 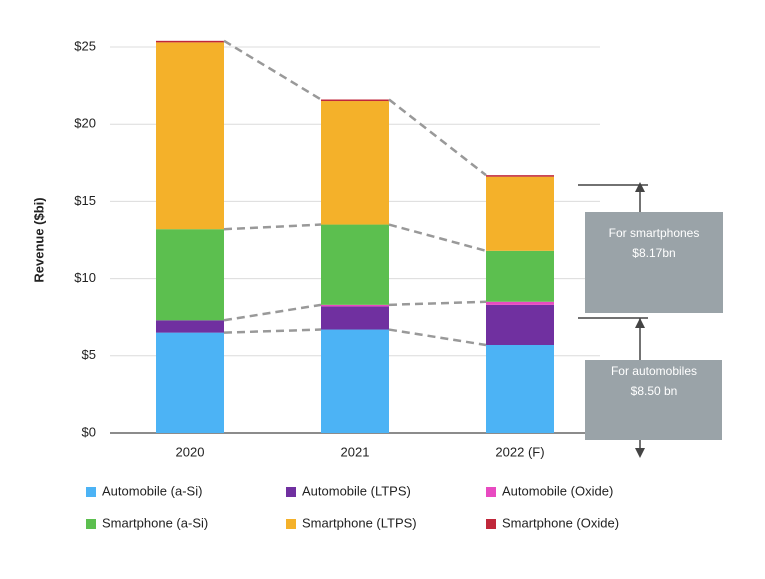 What do you see at coordinates (89, 431) in the screenshot?
I see `y-tick-label: $0` at bounding box center [89, 431].